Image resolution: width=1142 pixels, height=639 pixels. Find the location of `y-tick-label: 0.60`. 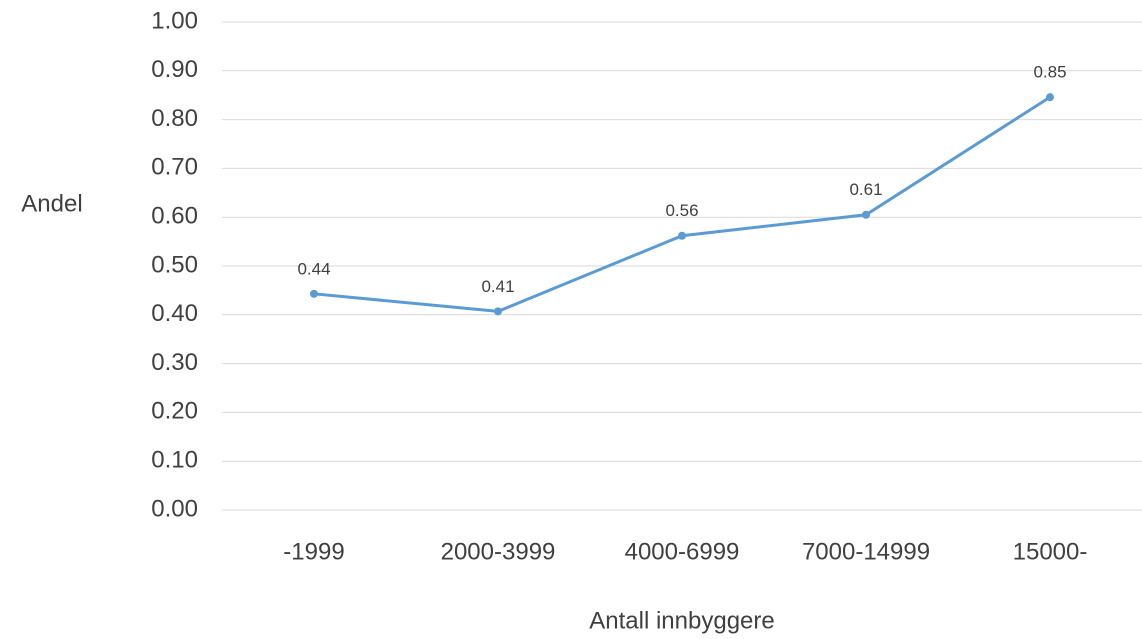

y-tick-label: 0.60 is located at coordinates (174, 216).